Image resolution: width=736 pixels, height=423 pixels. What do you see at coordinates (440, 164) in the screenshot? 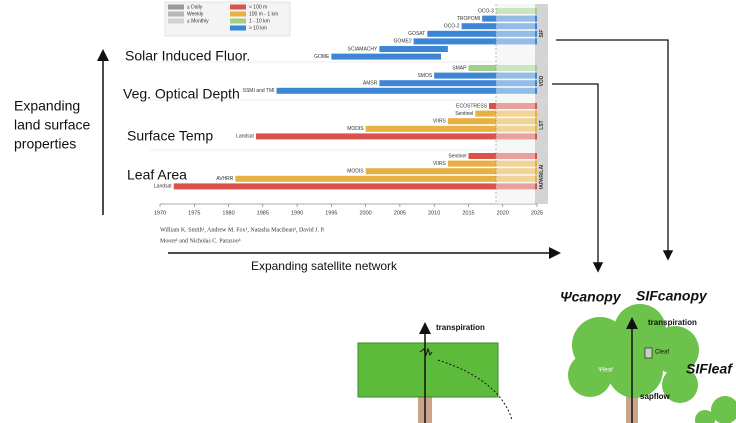
I see `satellite-label: VIIRS` at bounding box center [440, 164].